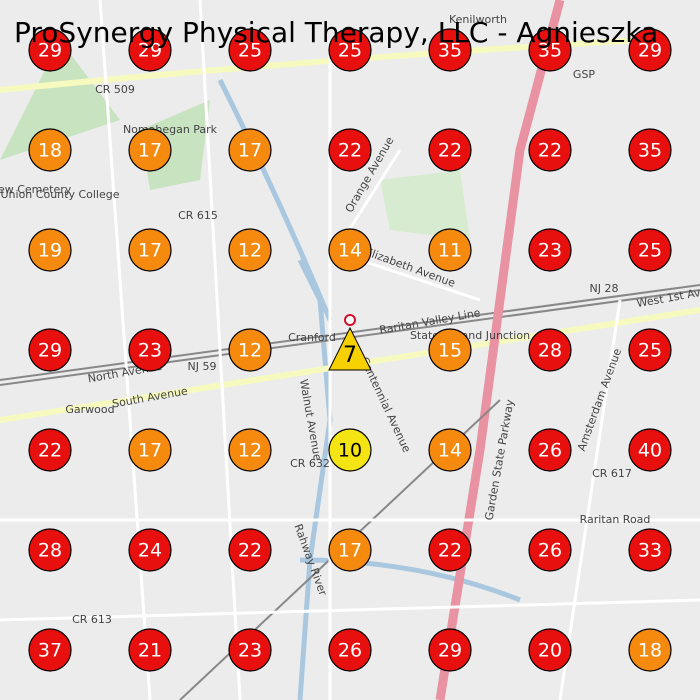  Describe the element at coordinates (115, 89) in the screenshot. I see `map-label: CR 509` at that location.